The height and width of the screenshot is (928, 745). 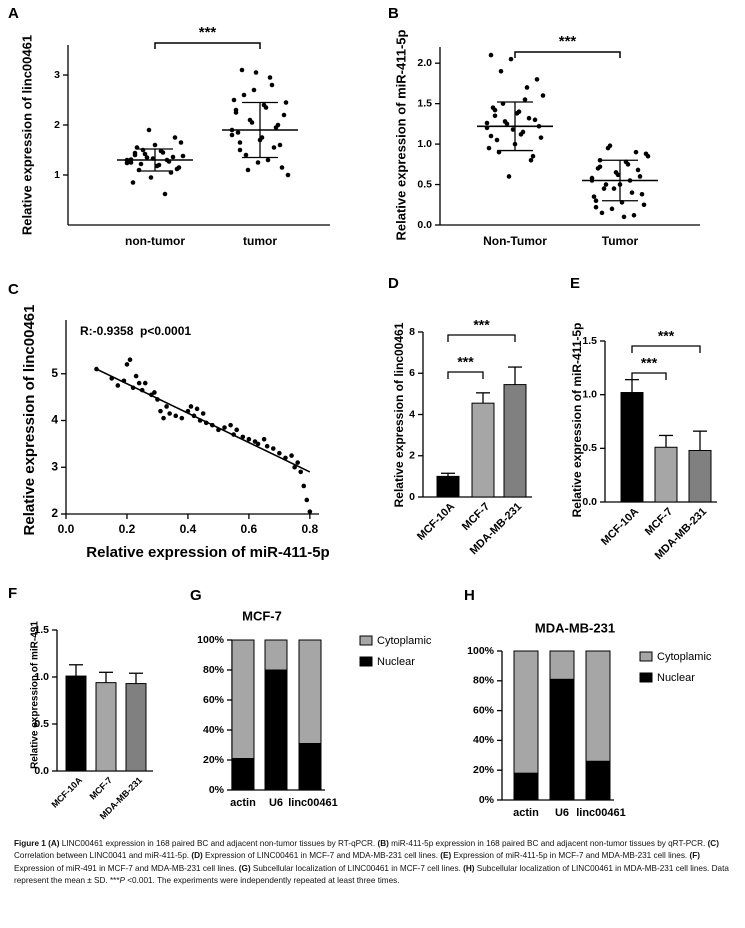 What do you see at coordinates (214, 670) in the screenshot?
I see `y-tick-label: 80%` at bounding box center [214, 670].